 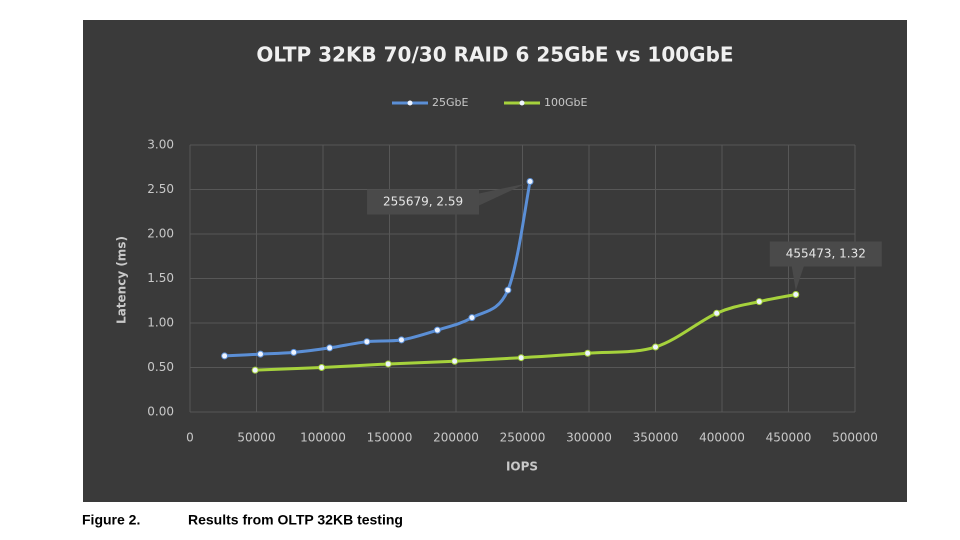 I want to click on y-tick-label: 1.50, so click(x=160, y=278).